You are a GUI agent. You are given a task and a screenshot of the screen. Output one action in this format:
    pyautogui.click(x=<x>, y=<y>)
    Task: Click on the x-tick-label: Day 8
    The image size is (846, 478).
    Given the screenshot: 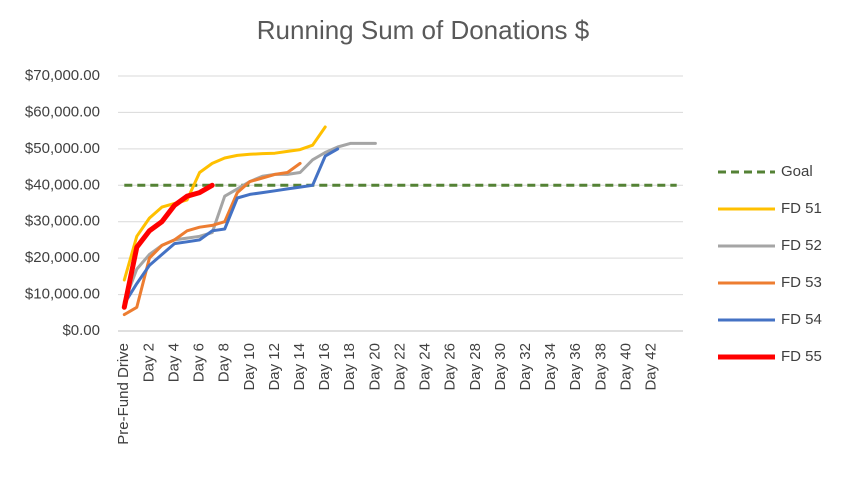 What is the action you would take?
    pyautogui.click(x=224, y=362)
    